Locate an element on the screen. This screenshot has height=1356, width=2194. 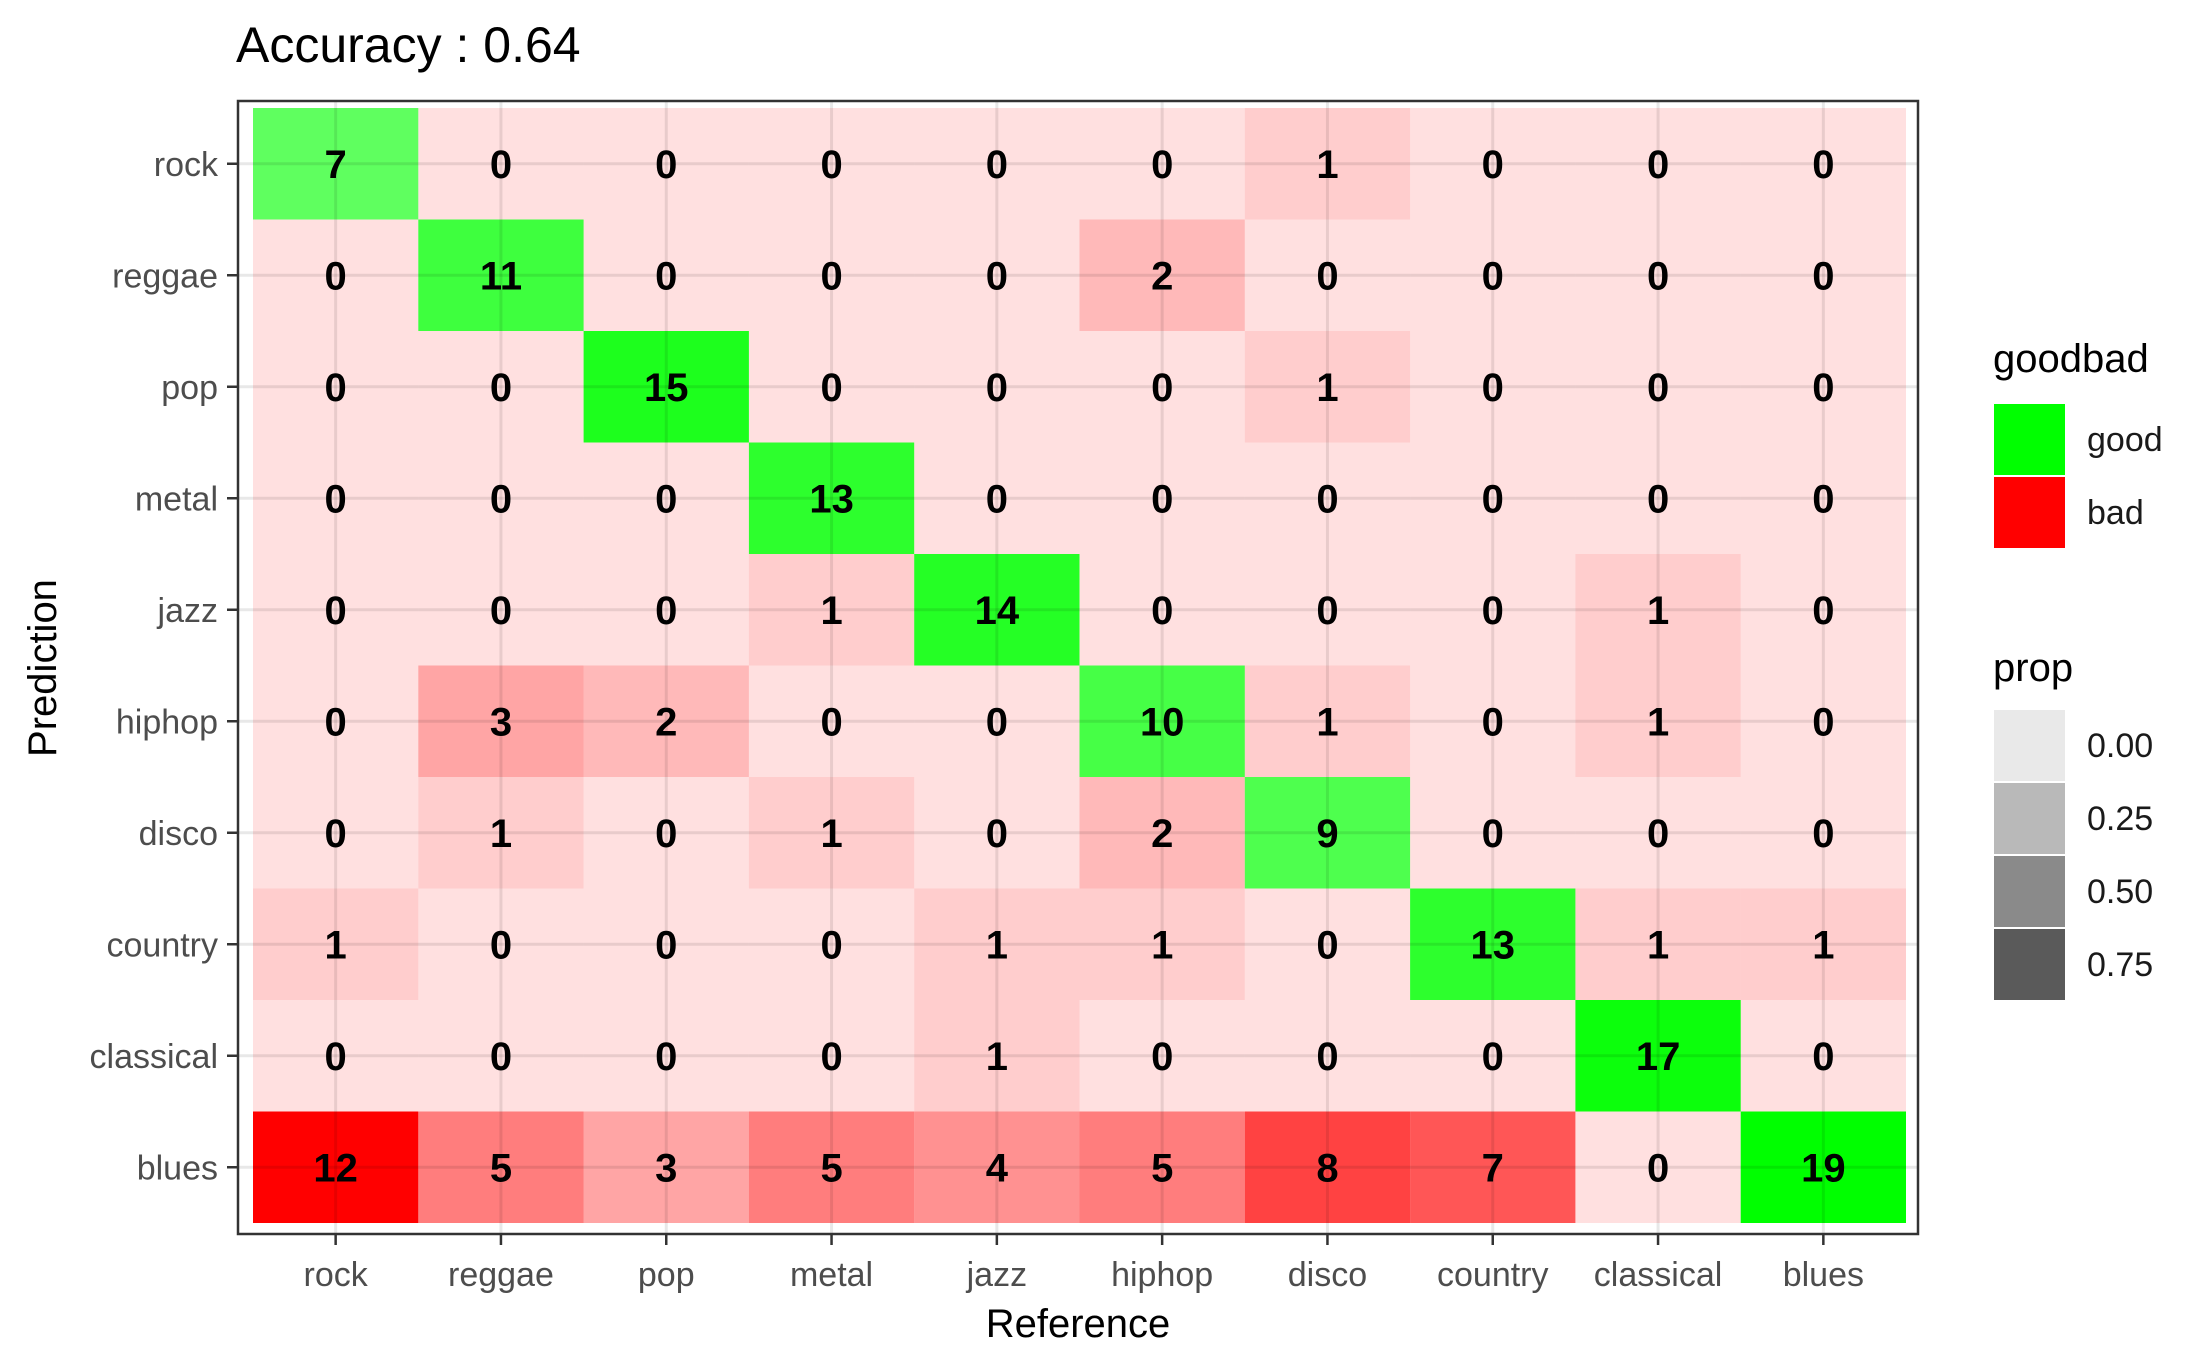
heatmap-cell-classical-country is located at coordinates (1493, 1056).